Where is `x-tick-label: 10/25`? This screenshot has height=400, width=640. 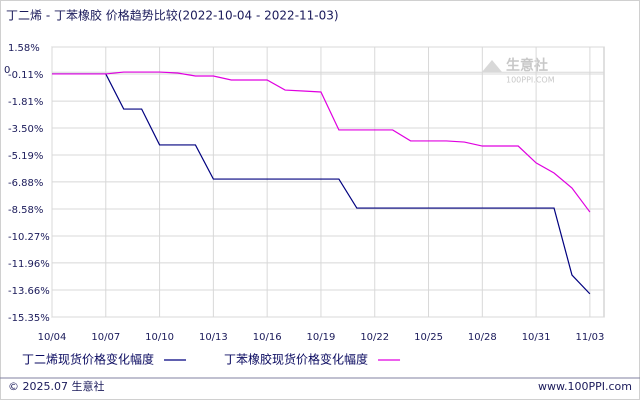 x-tick-label: 10/25 is located at coordinates (428, 337).